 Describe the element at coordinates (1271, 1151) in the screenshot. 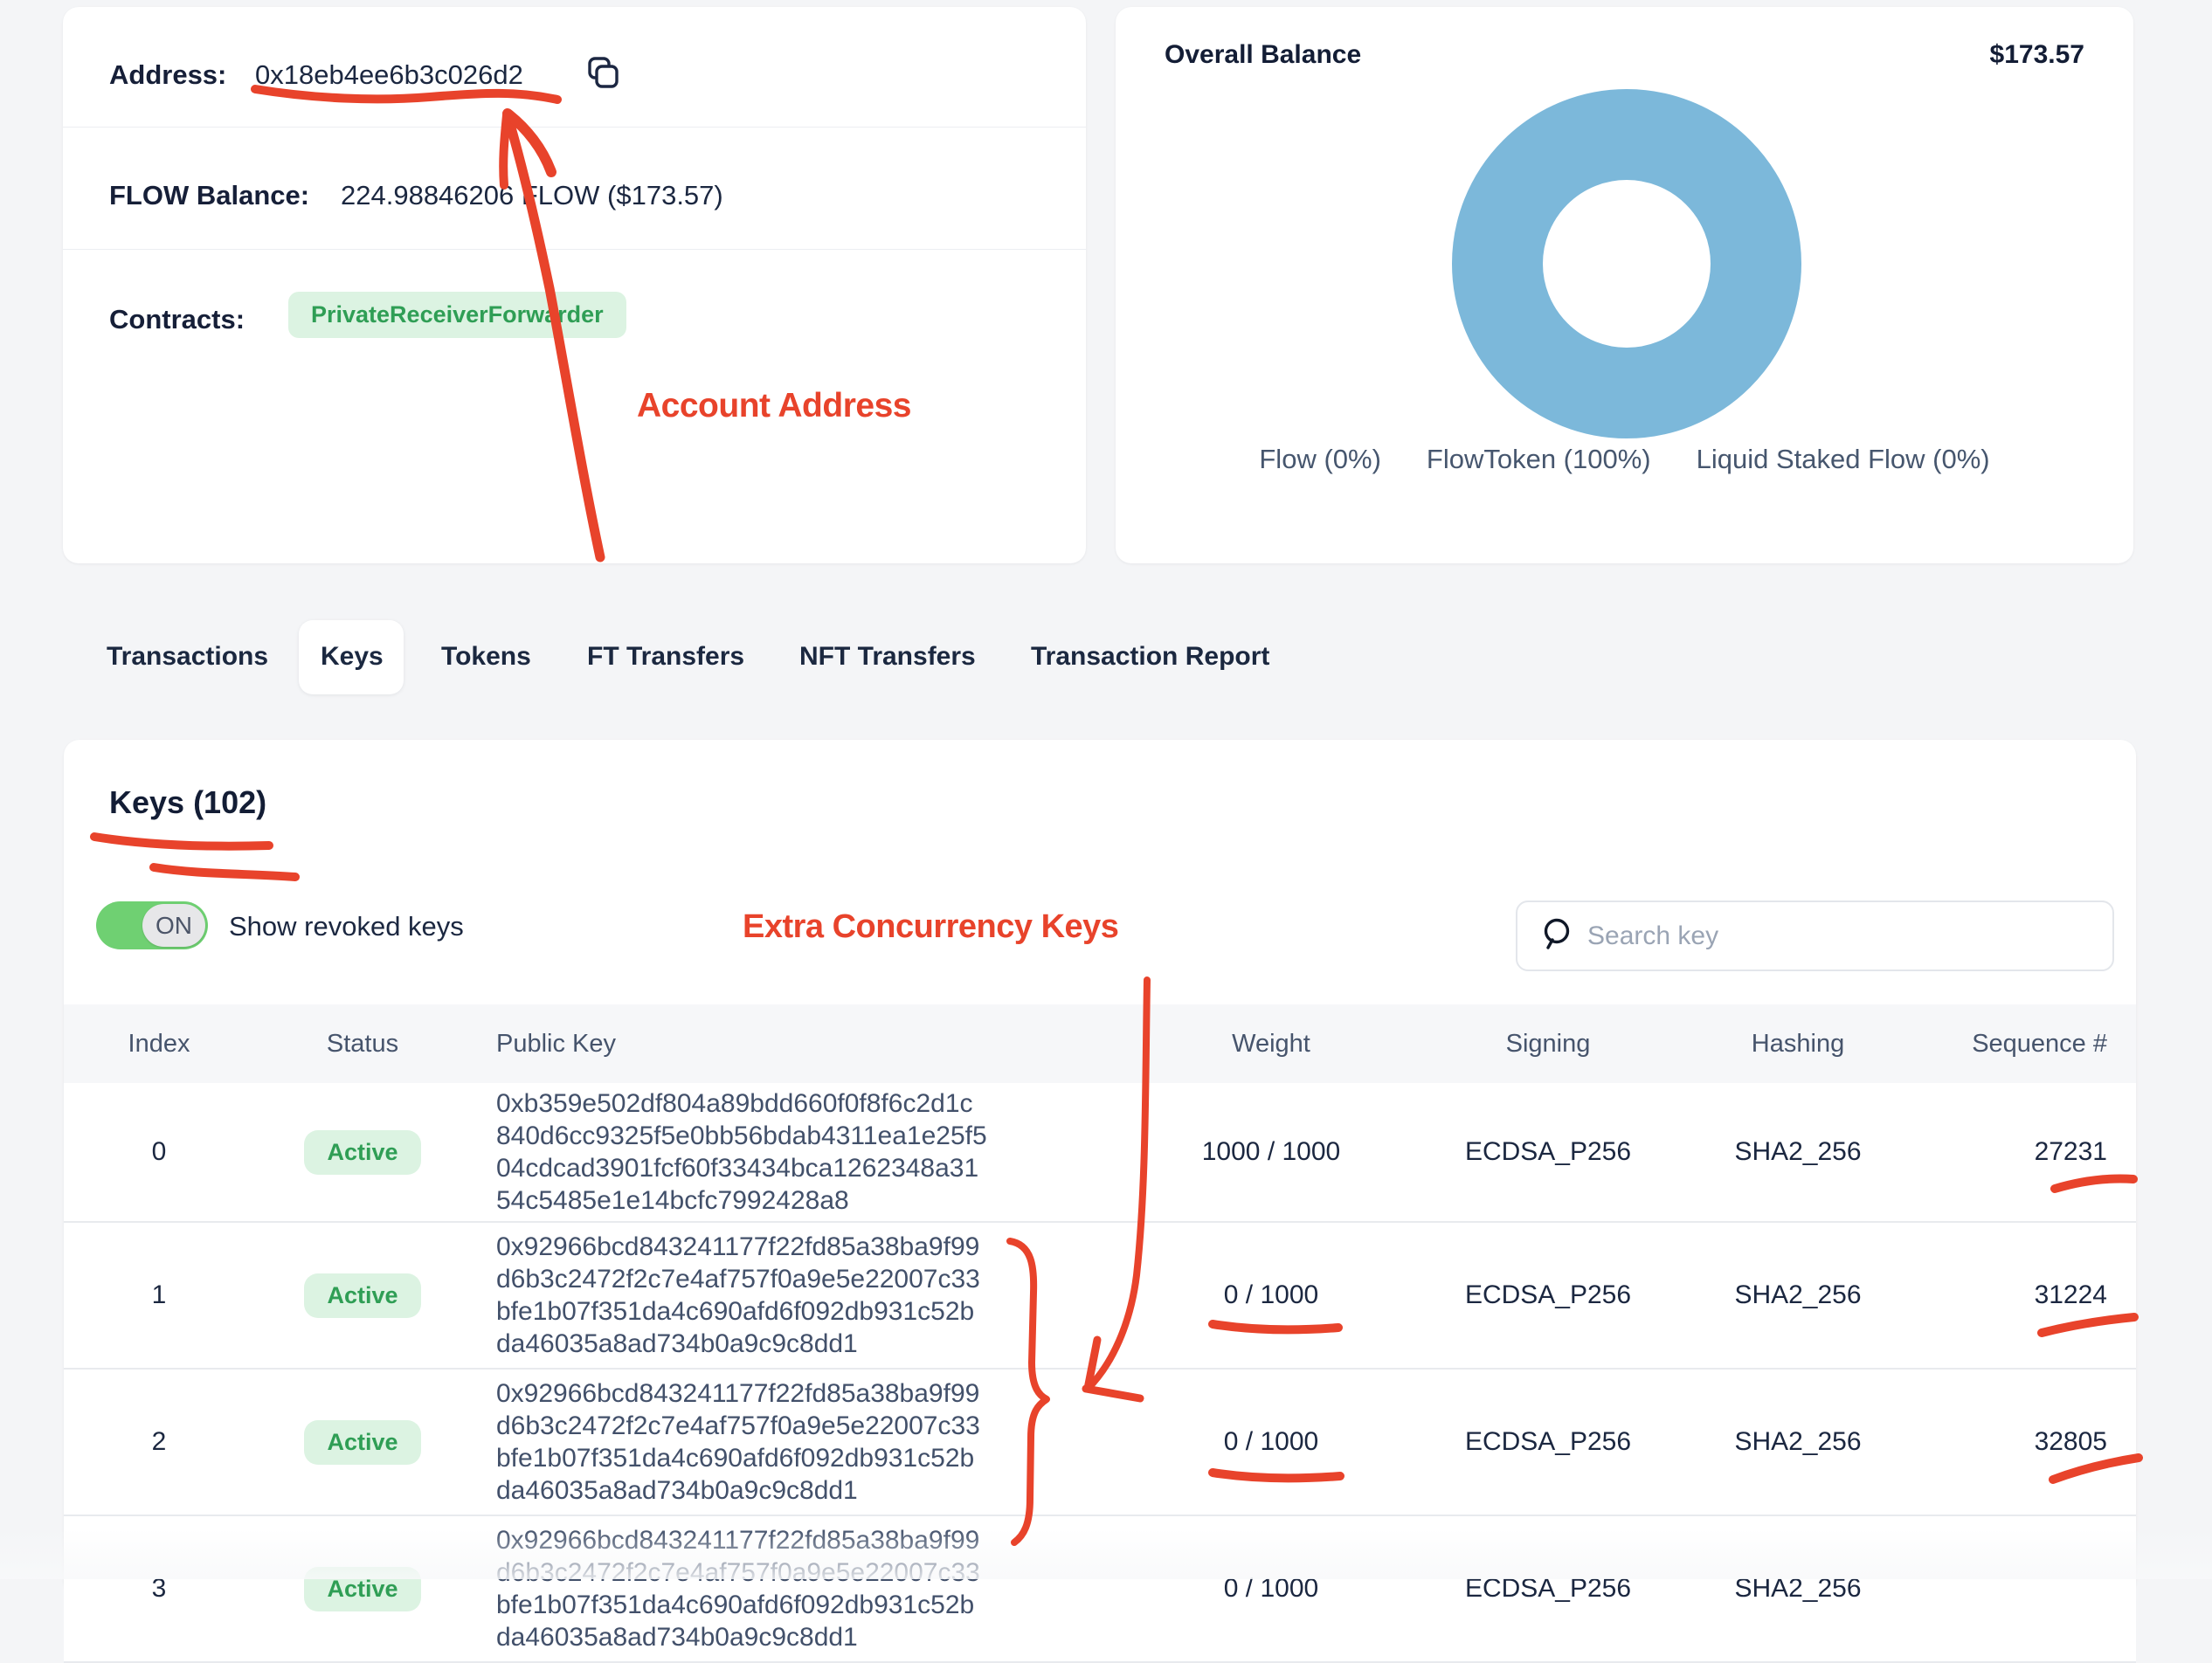

I see `key-weight: 1000 / 1000` at that location.